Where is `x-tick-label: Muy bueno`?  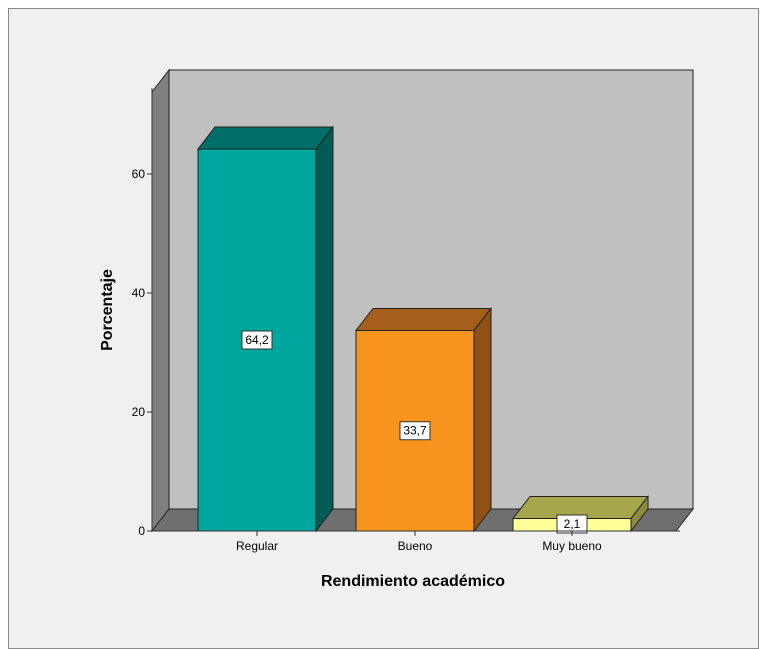 x-tick-label: Muy bueno is located at coordinates (572, 546).